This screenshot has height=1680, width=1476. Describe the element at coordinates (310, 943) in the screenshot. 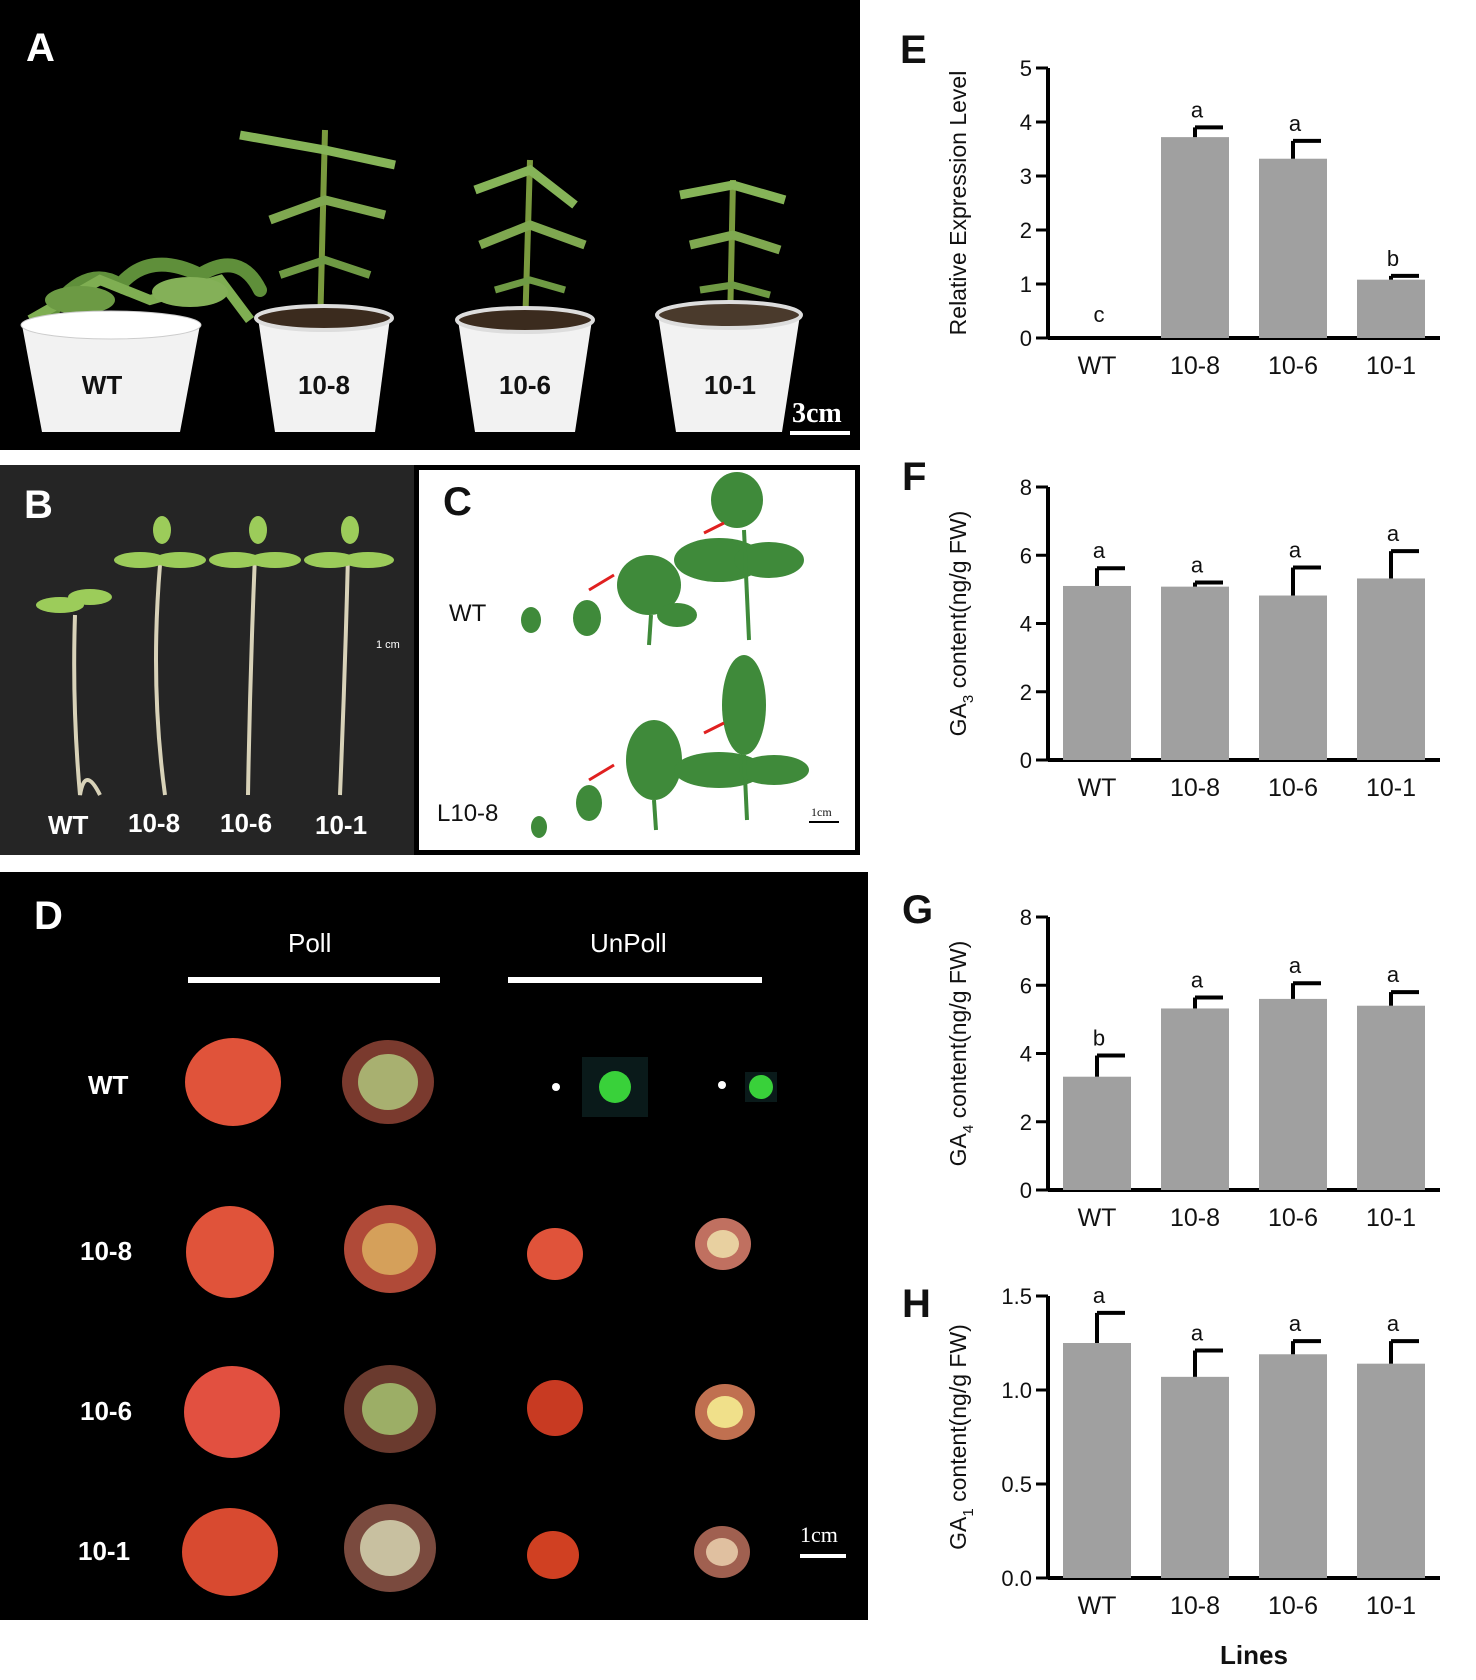

I see `col-poll: Poll` at that location.